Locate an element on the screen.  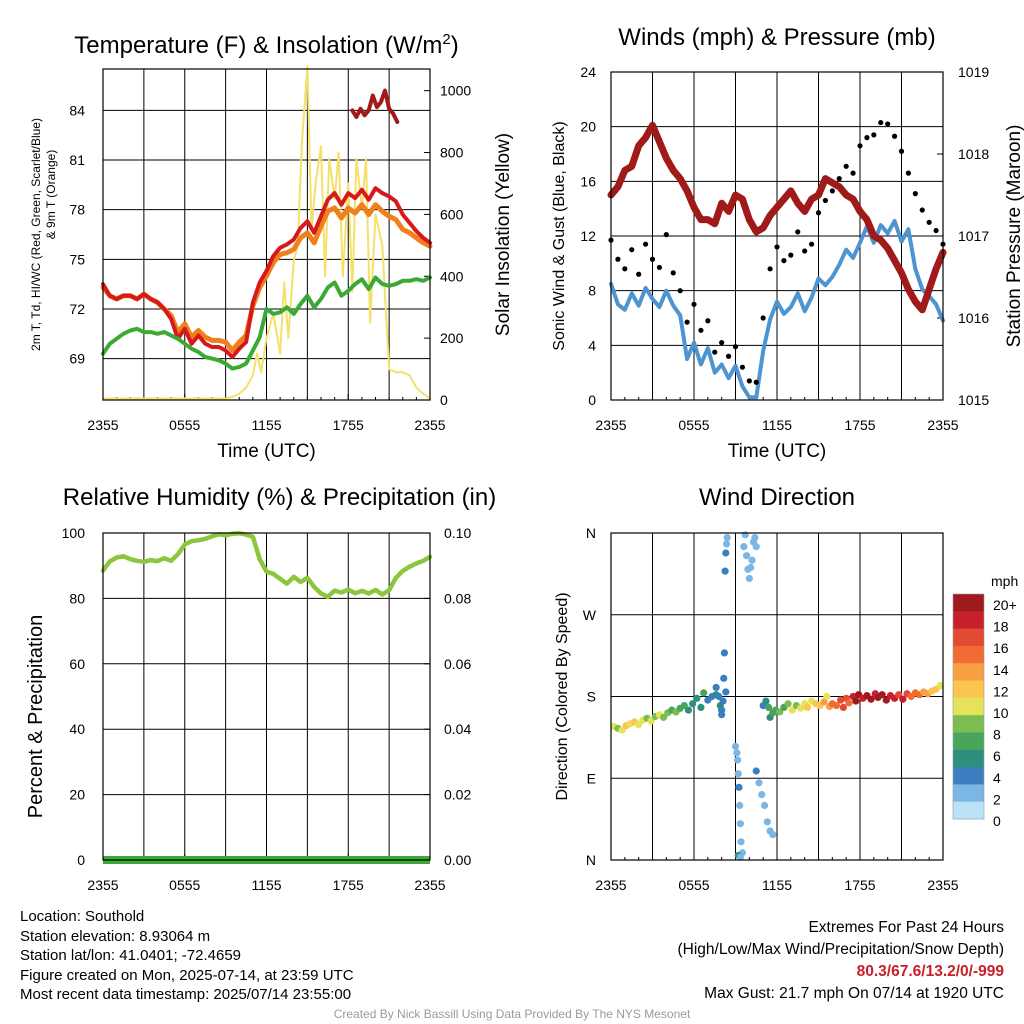
y2-tick-label: 0.02 is located at coordinates (457, 795).